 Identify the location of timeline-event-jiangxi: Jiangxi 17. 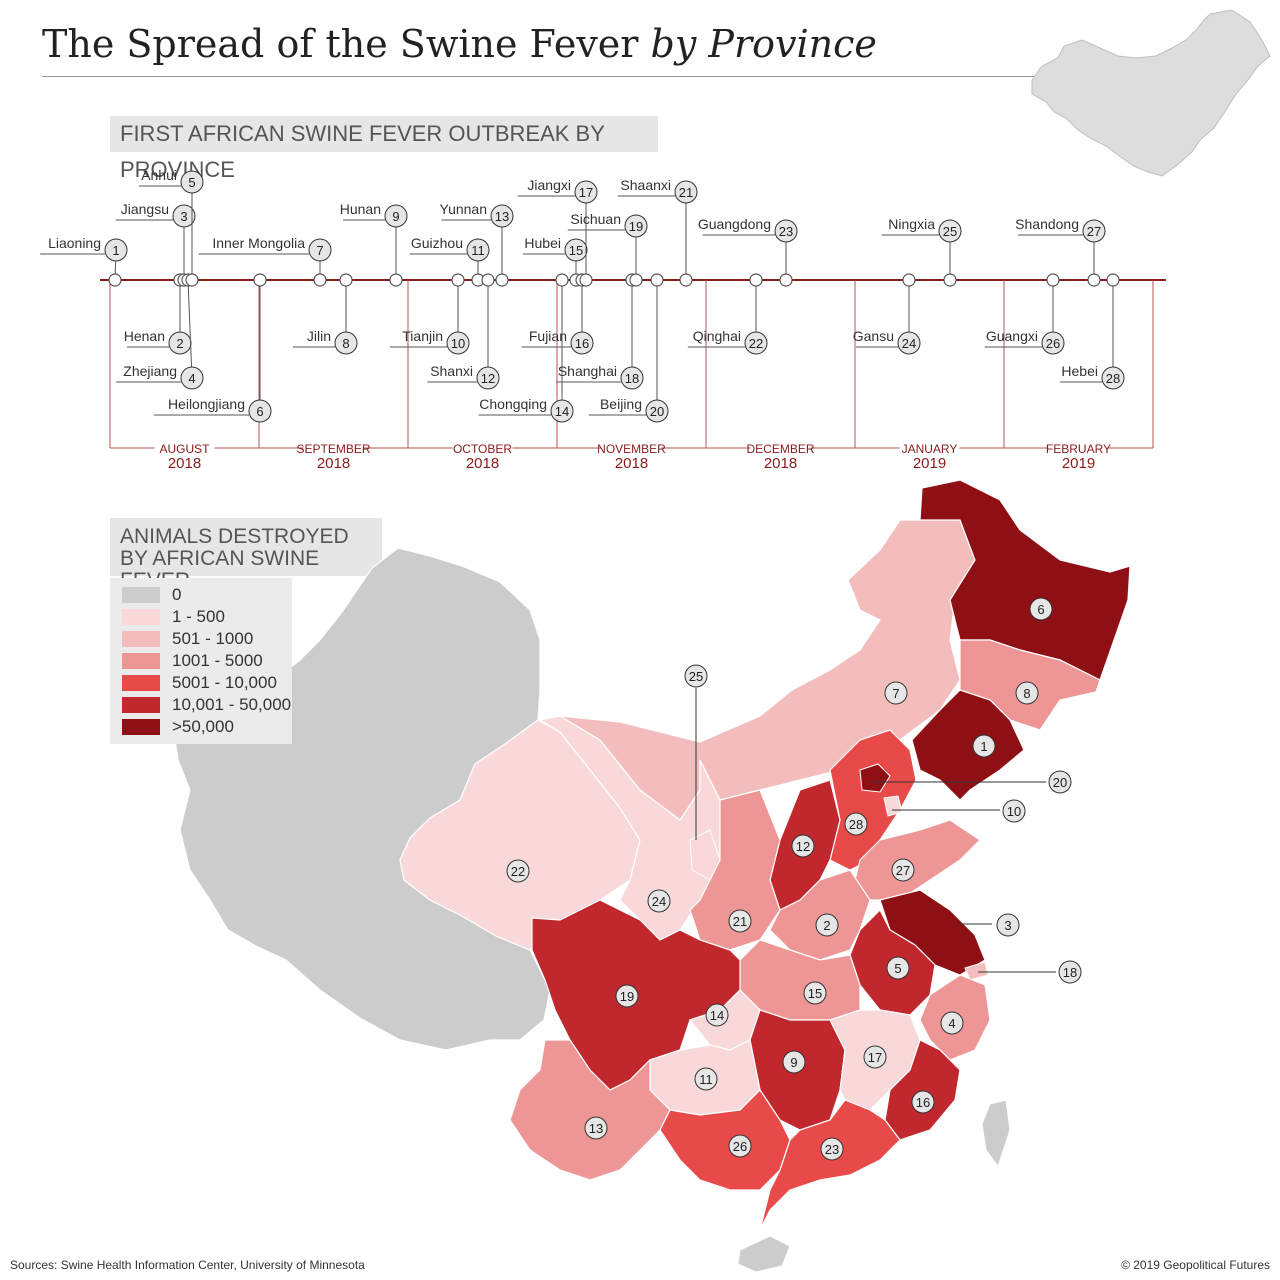
(557, 232).